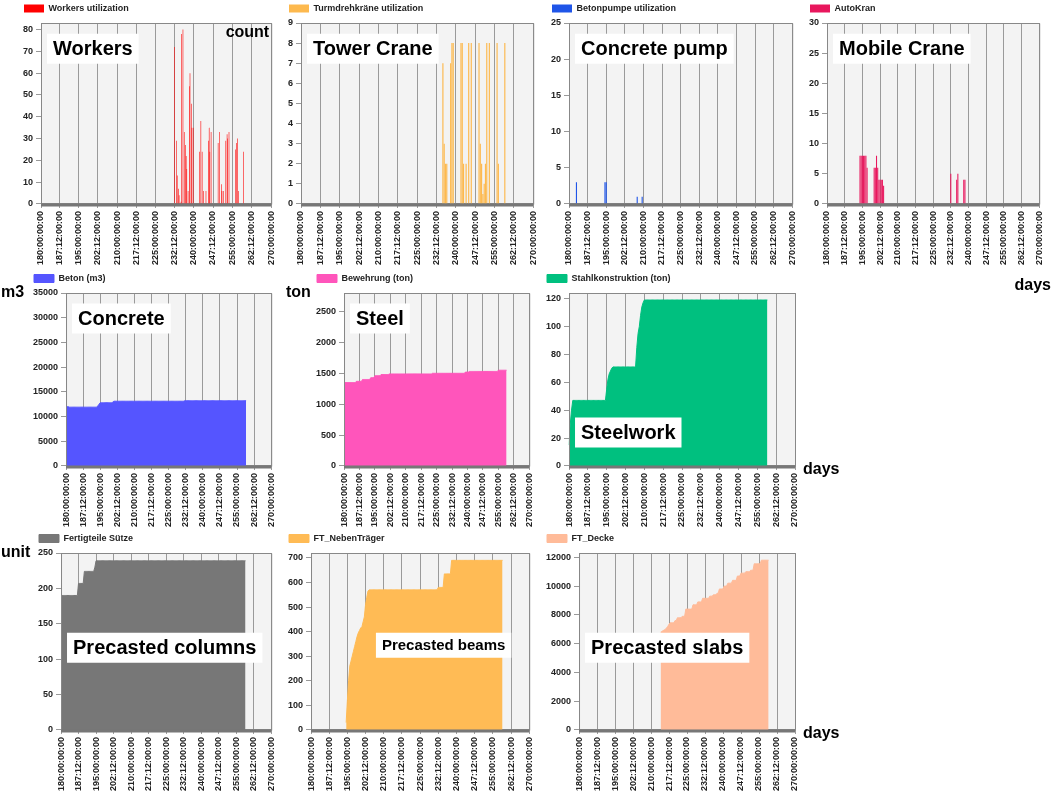 The image size is (1053, 794). I want to click on y-tick-label: 300, so click(295, 655).